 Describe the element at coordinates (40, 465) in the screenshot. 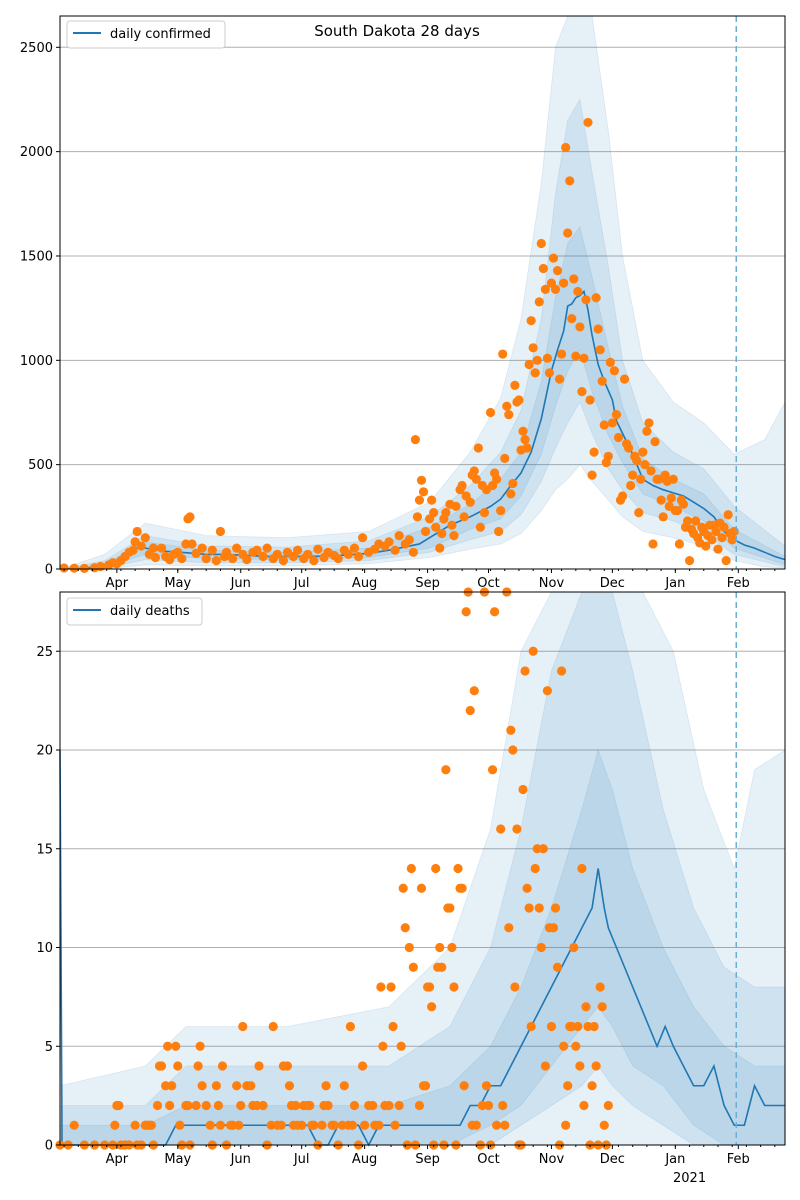

I see `y-tick-label: 500` at that location.